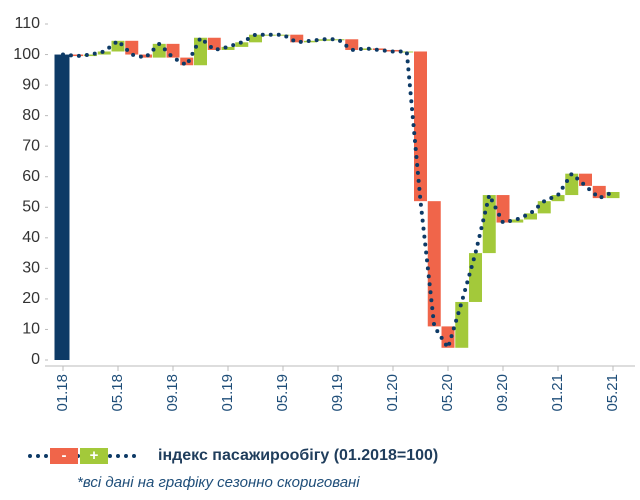  I want to click on legend-plus: +, so click(94, 455).